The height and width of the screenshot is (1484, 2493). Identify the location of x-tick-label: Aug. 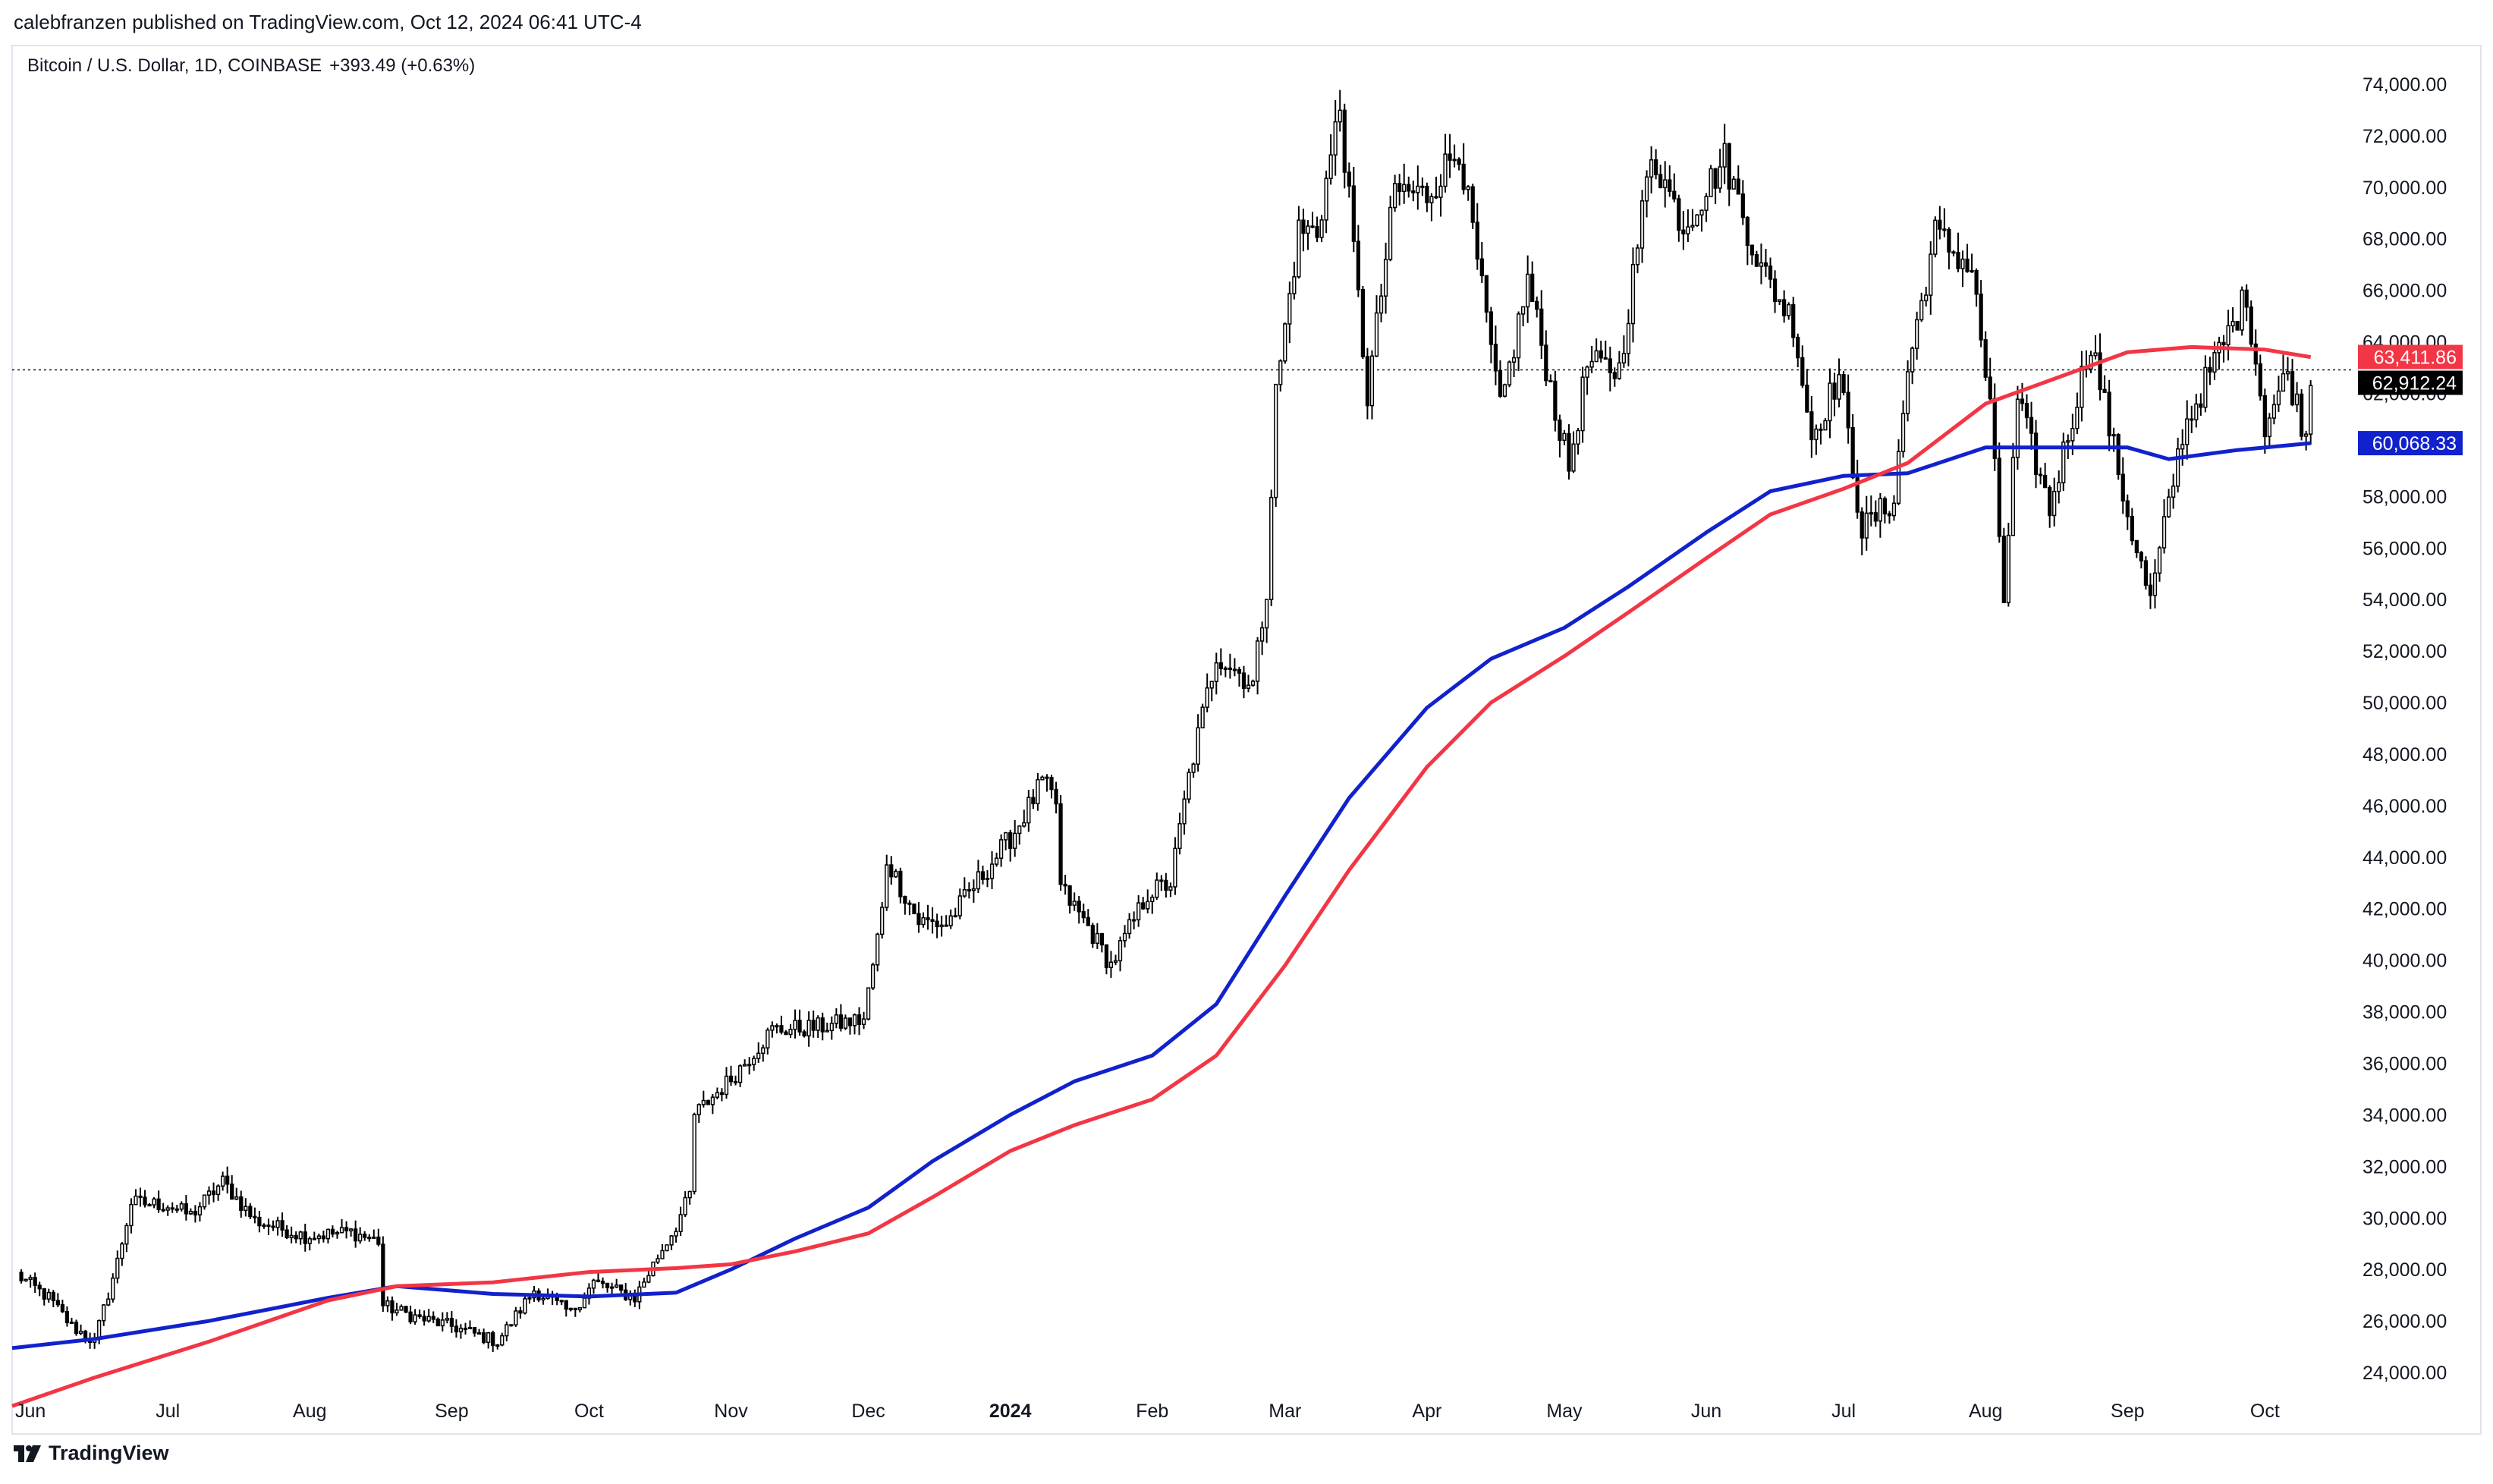
(309, 1411).